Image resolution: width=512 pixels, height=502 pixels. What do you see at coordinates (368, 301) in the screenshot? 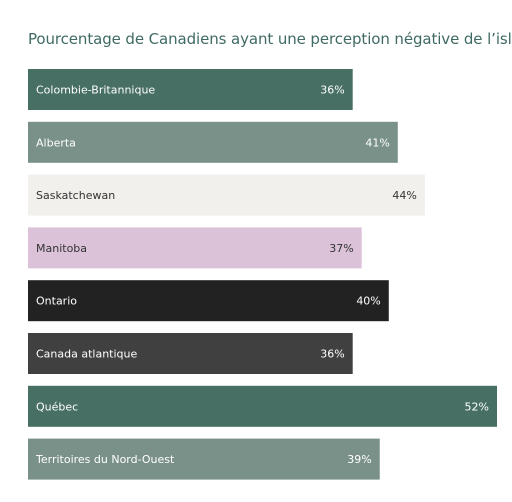
I see `data-label: 40%` at bounding box center [368, 301].